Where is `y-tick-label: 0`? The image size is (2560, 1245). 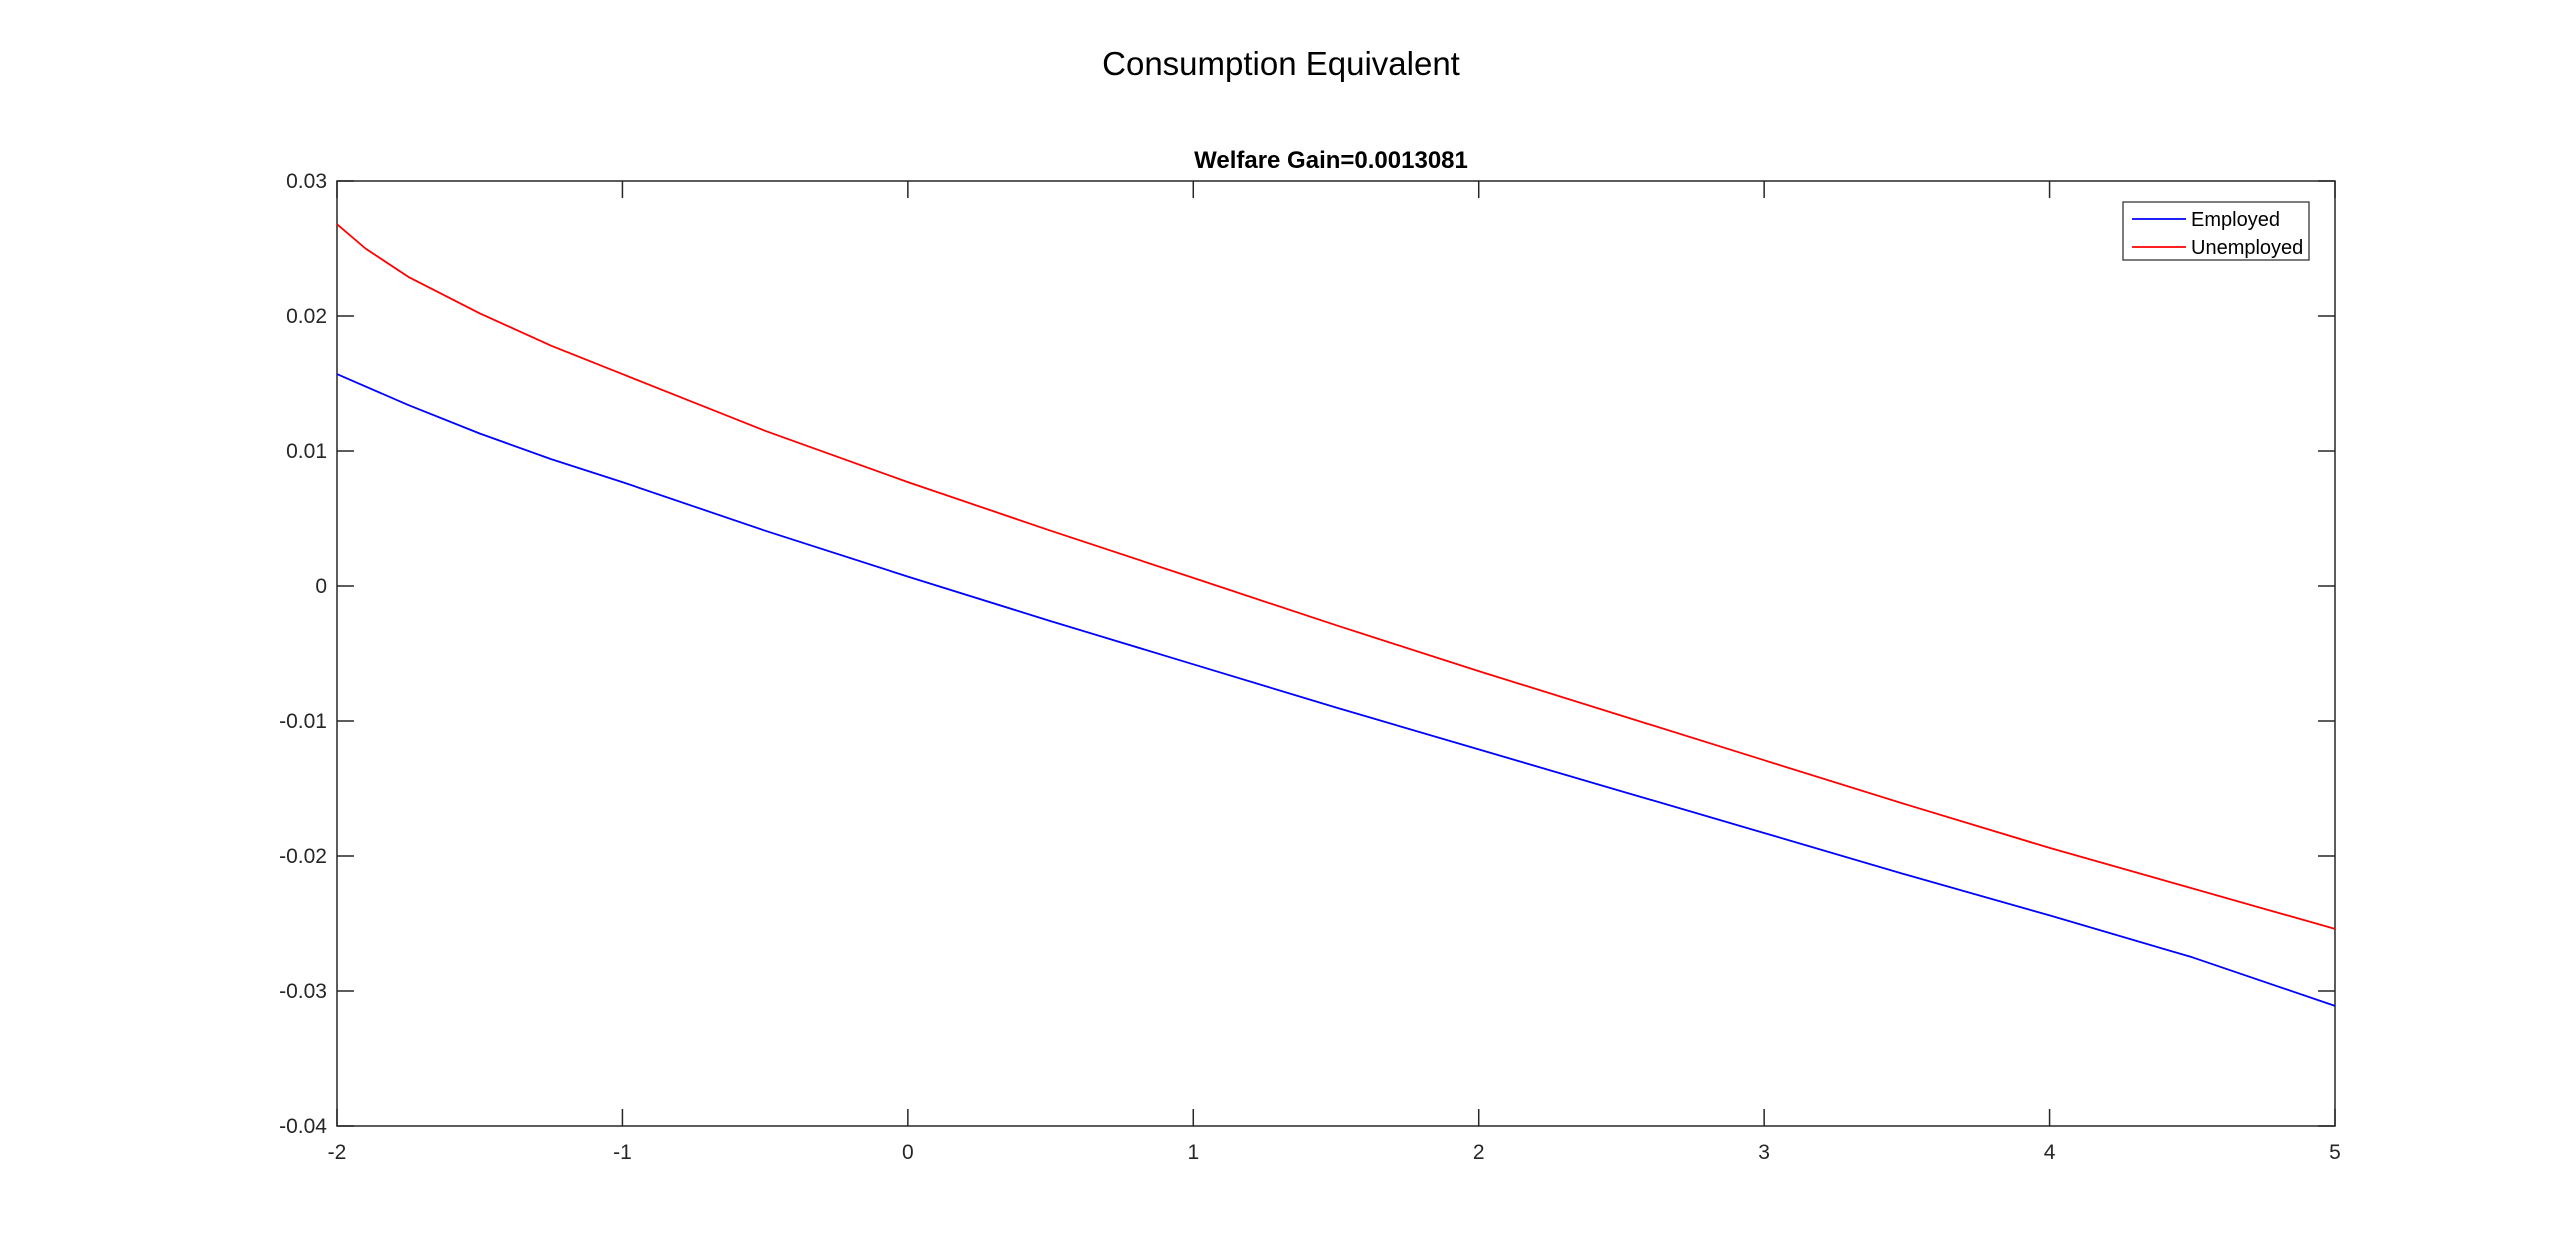
y-tick-label: 0 is located at coordinates (321, 586).